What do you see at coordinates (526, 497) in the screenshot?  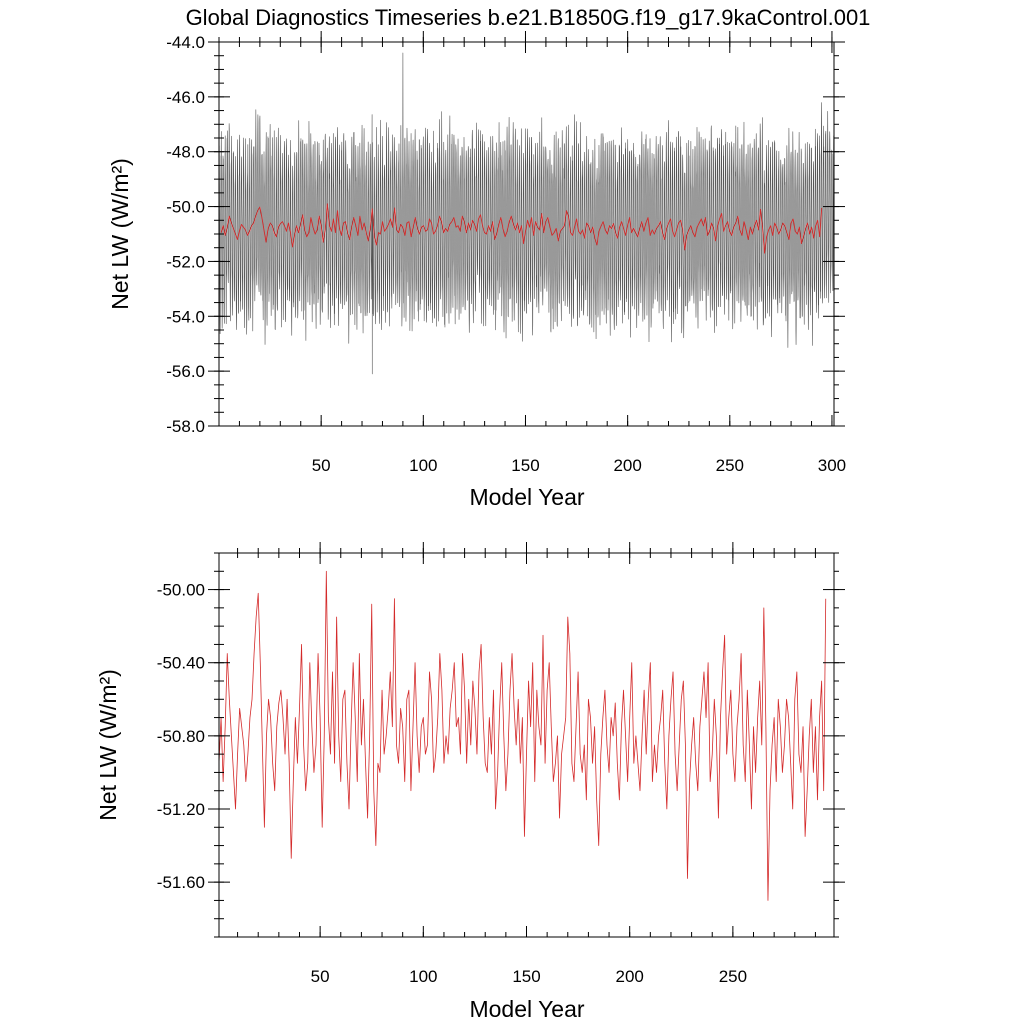 I see `top-x-axis-label: Model Year` at bounding box center [526, 497].